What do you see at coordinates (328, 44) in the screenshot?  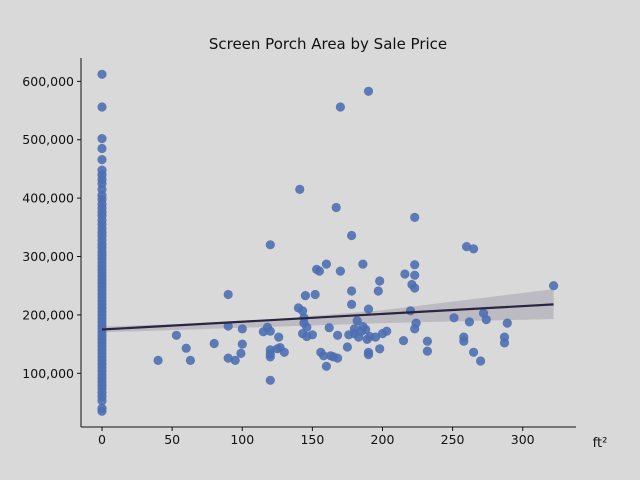 I see `chart-title: Screen Porch Area by Sale Price` at bounding box center [328, 44].